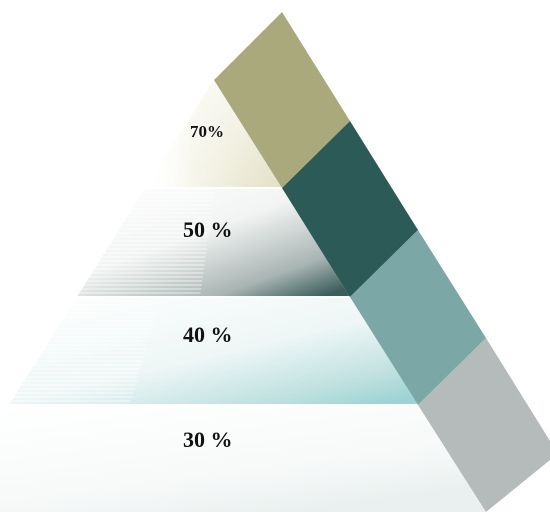 The height and width of the screenshot is (512, 550). Describe the element at coordinates (350, 209) in the screenshot. I see `tier-2-side` at that location.